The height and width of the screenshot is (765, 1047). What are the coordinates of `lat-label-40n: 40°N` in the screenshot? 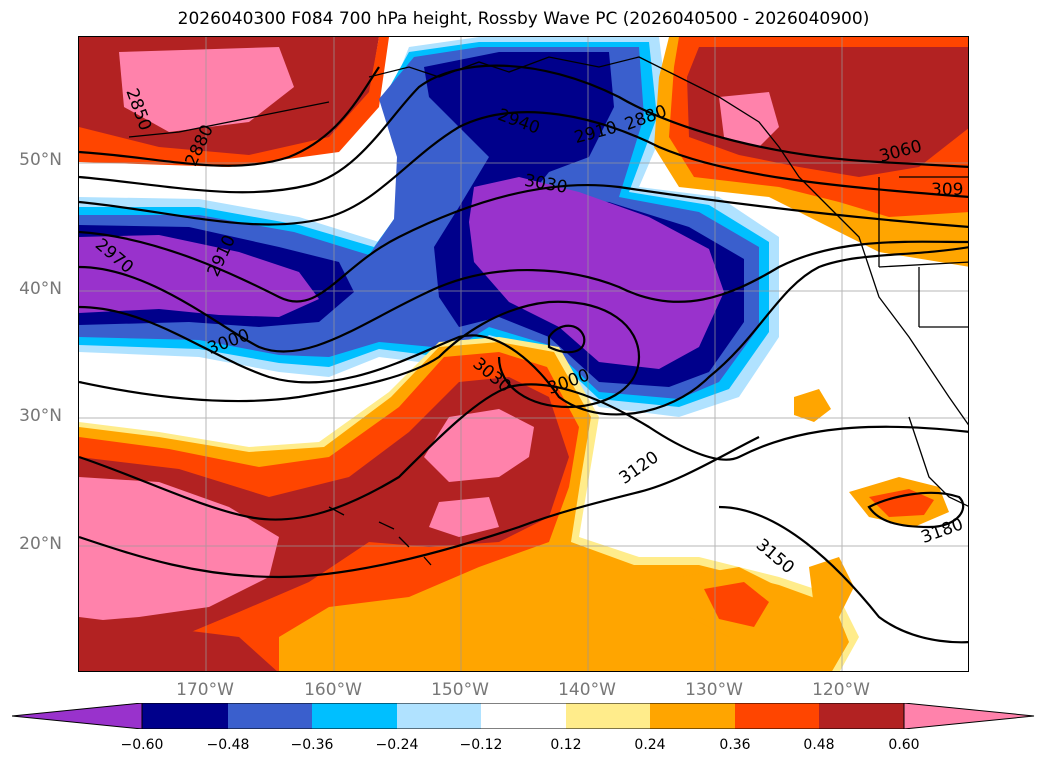 It's located at (40, 289).